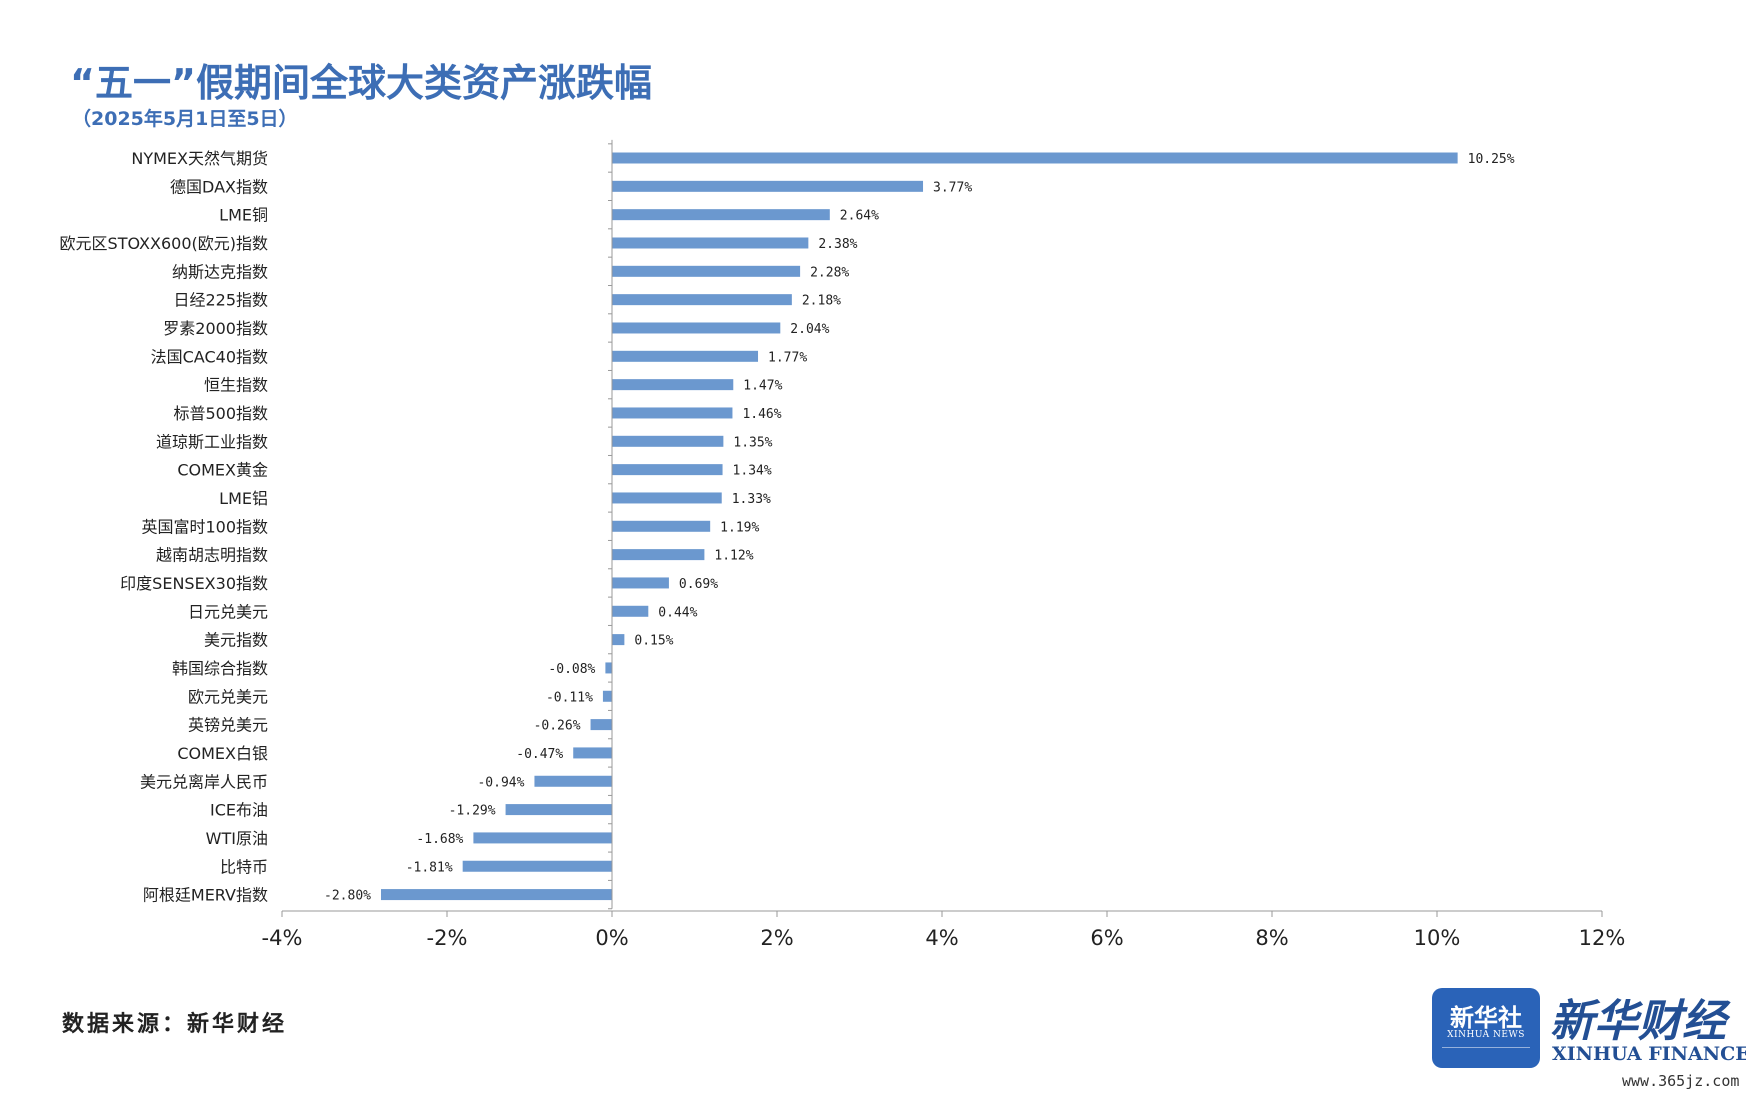 This screenshot has height=1098, width=1746. I want to click on category-label: 罗素2000指数, so click(215, 328).